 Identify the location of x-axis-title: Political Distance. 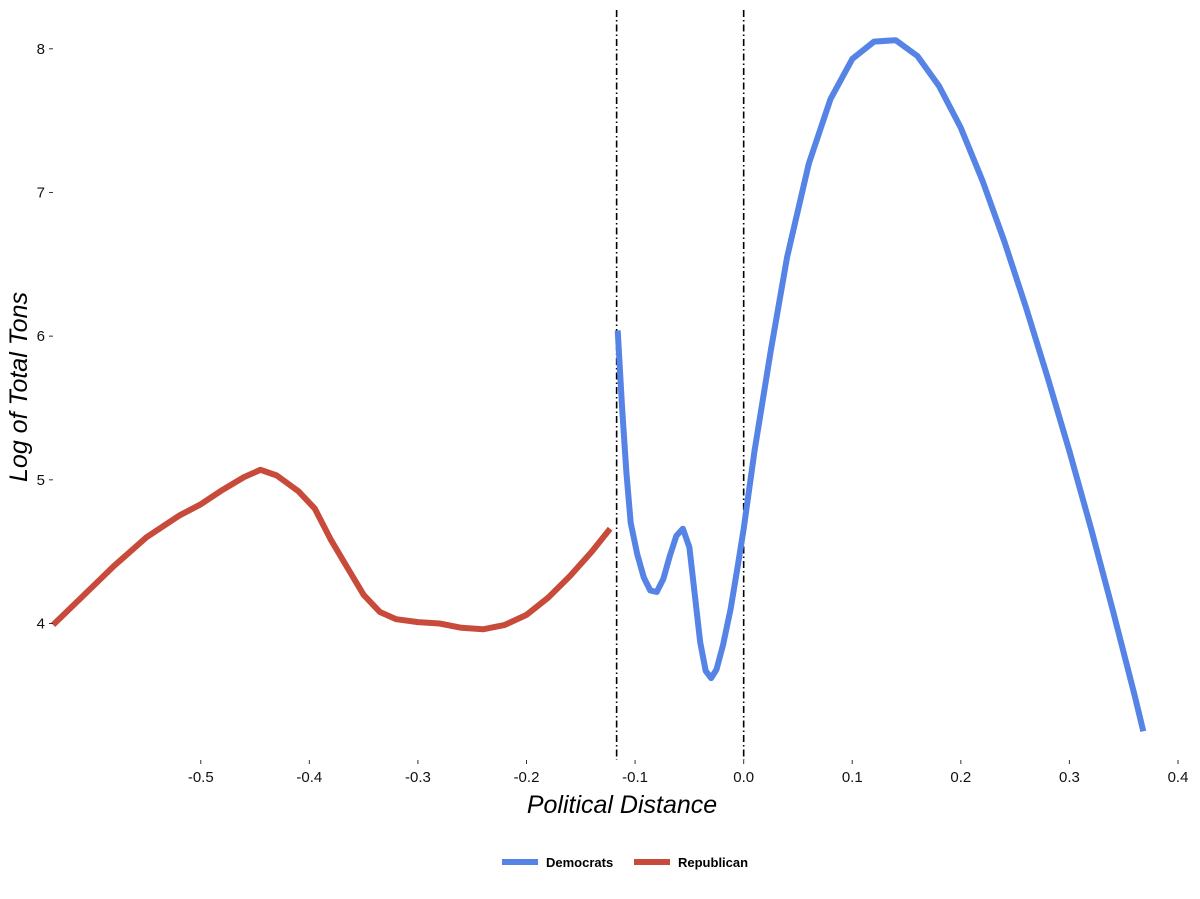
(622, 805).